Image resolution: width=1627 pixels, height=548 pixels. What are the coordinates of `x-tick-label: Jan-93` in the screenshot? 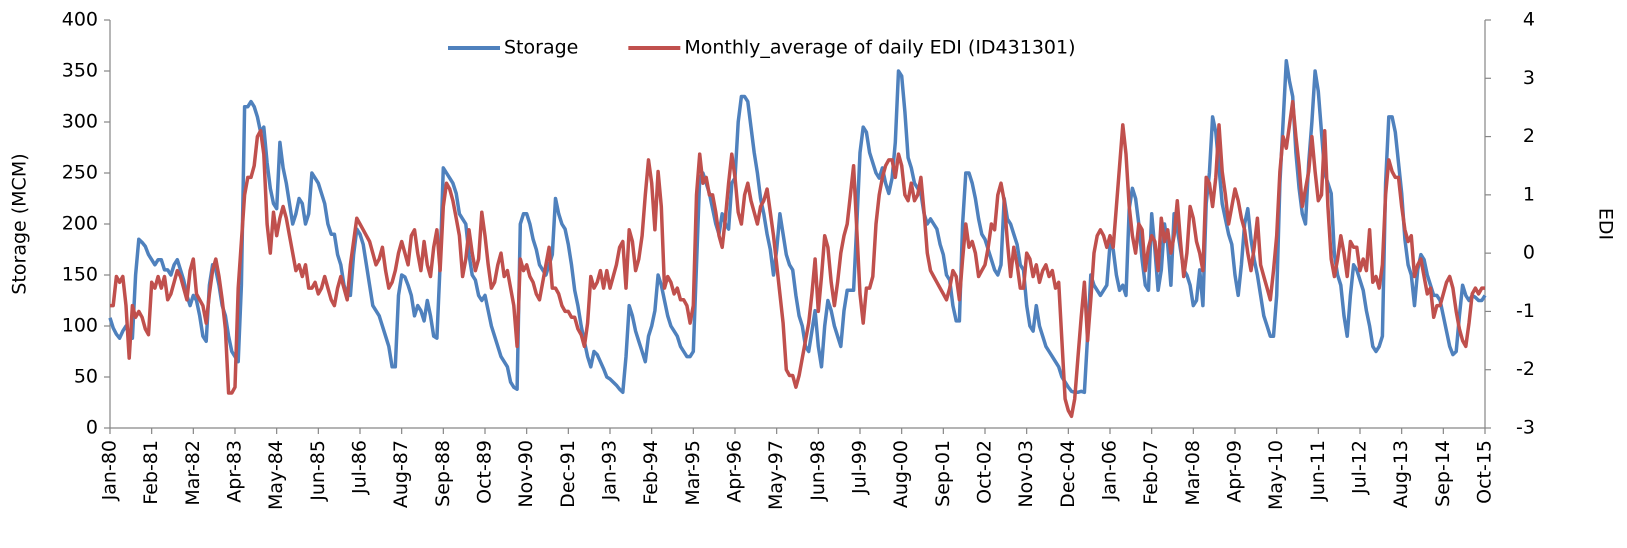 It's located at (610, 470).